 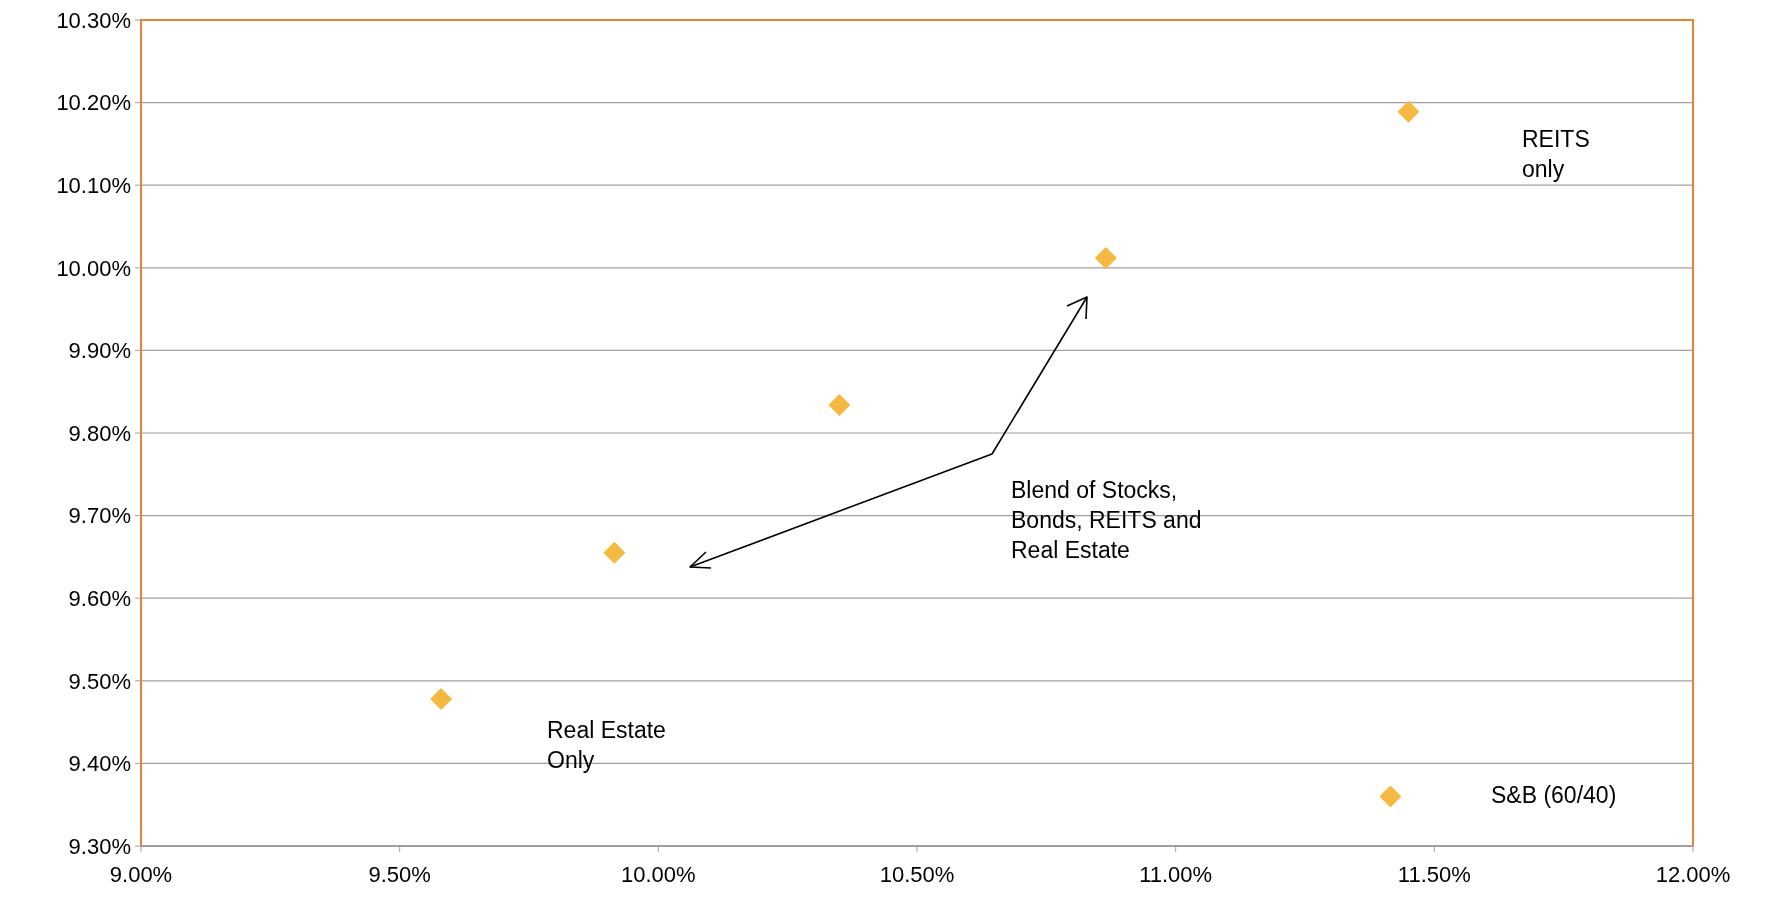 I want to click on annotation: Blend of Stocks, Bonds, REITS and Real Estate, so click(x=1106, y=520).